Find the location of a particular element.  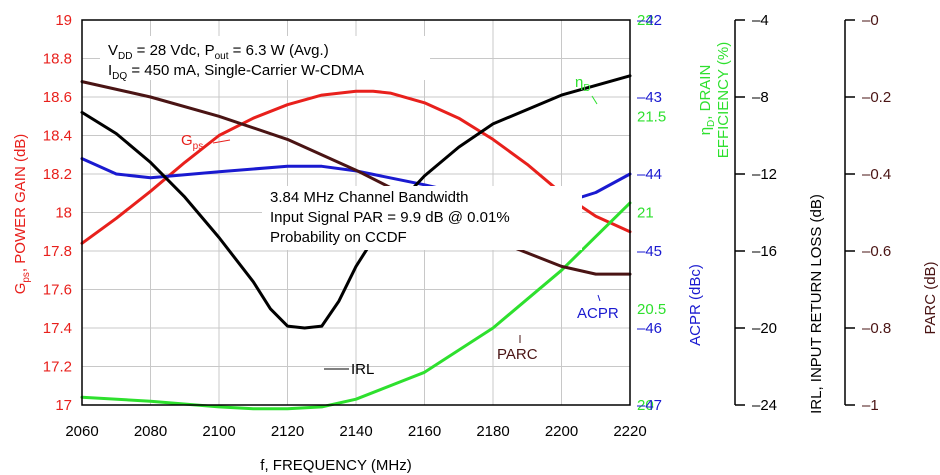

acpr-tick-label: –46 is located at coordinates (649, 328).